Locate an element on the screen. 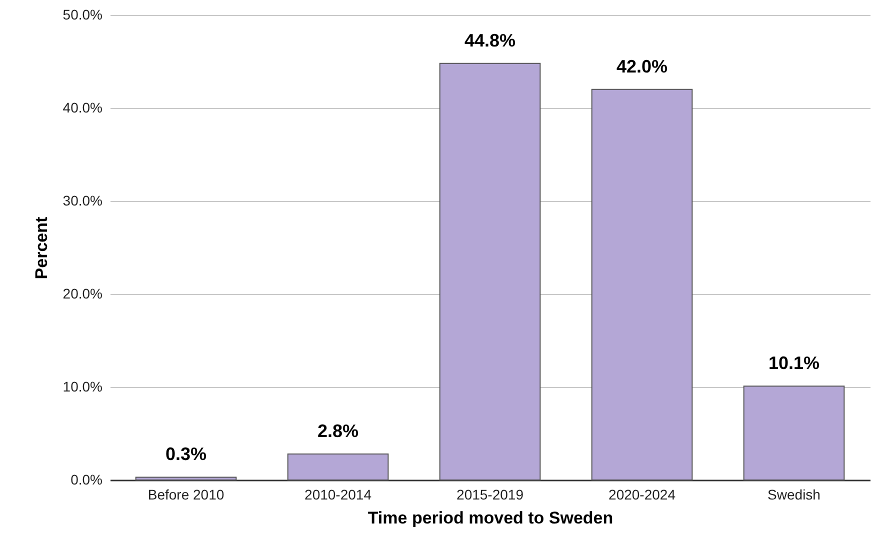 The width and height of the screenshot is (875, 542). y-tick-label: 30.0% is located at coordinates (82, 200).